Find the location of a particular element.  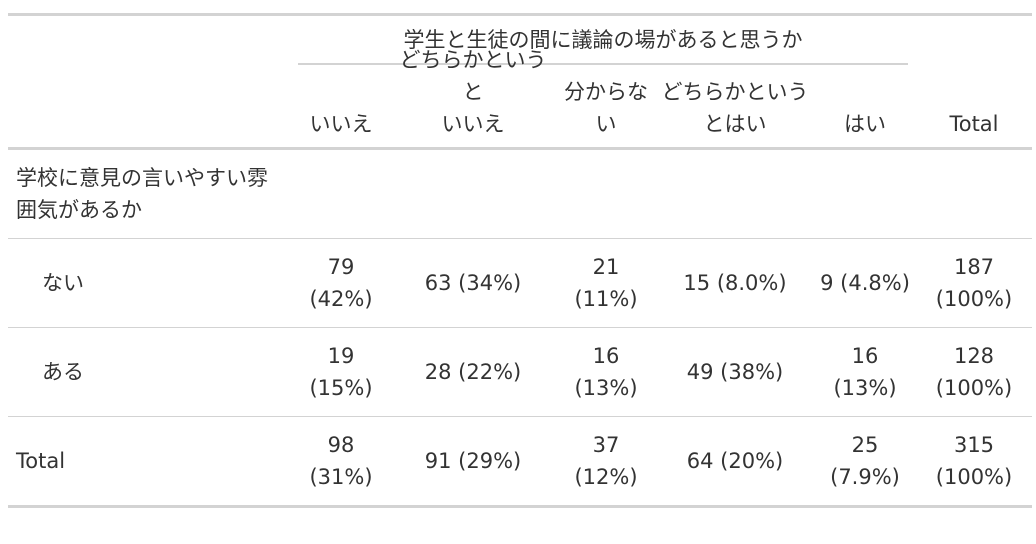

group-divider is located at coordinates (520, 238).